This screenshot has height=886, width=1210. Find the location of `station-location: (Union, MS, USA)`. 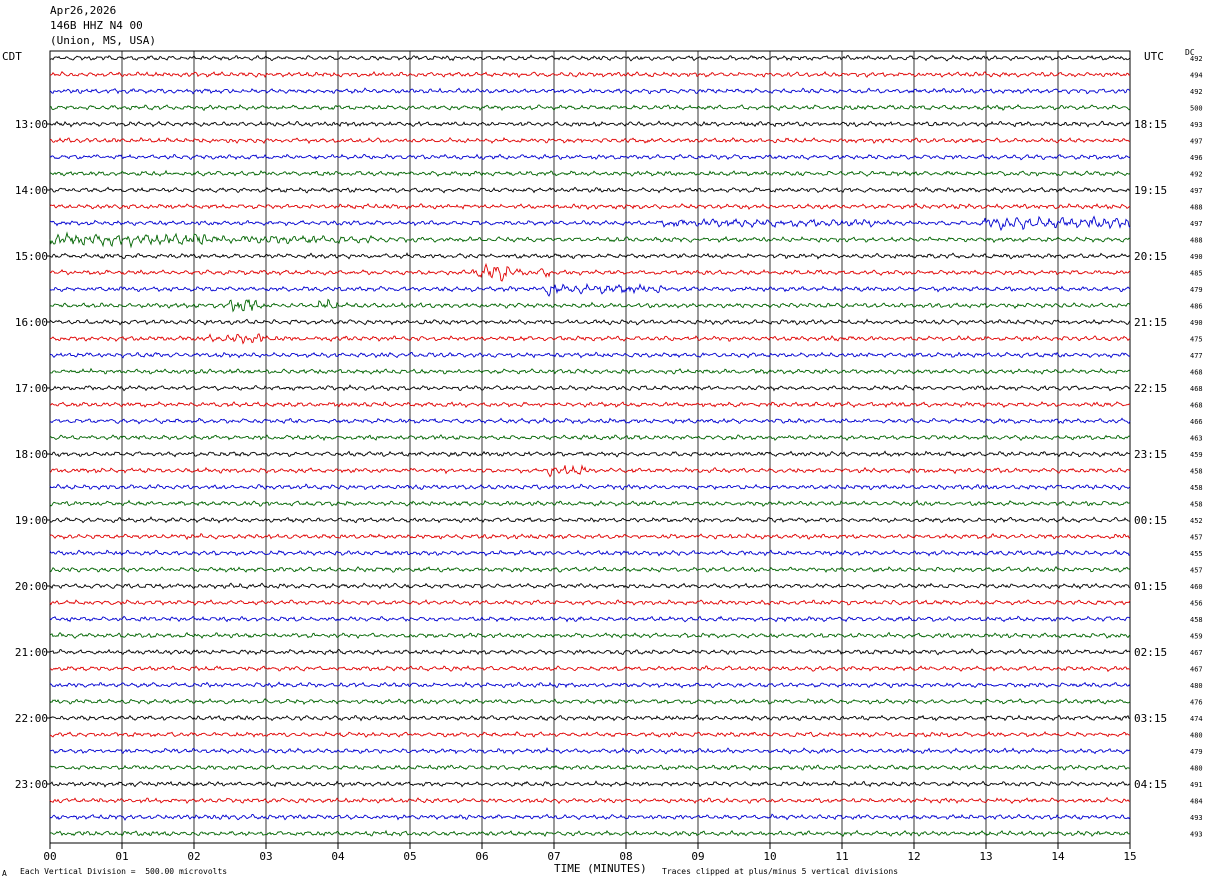

station-location: (Union, MS, USA) is located at coordinates (103, 40).